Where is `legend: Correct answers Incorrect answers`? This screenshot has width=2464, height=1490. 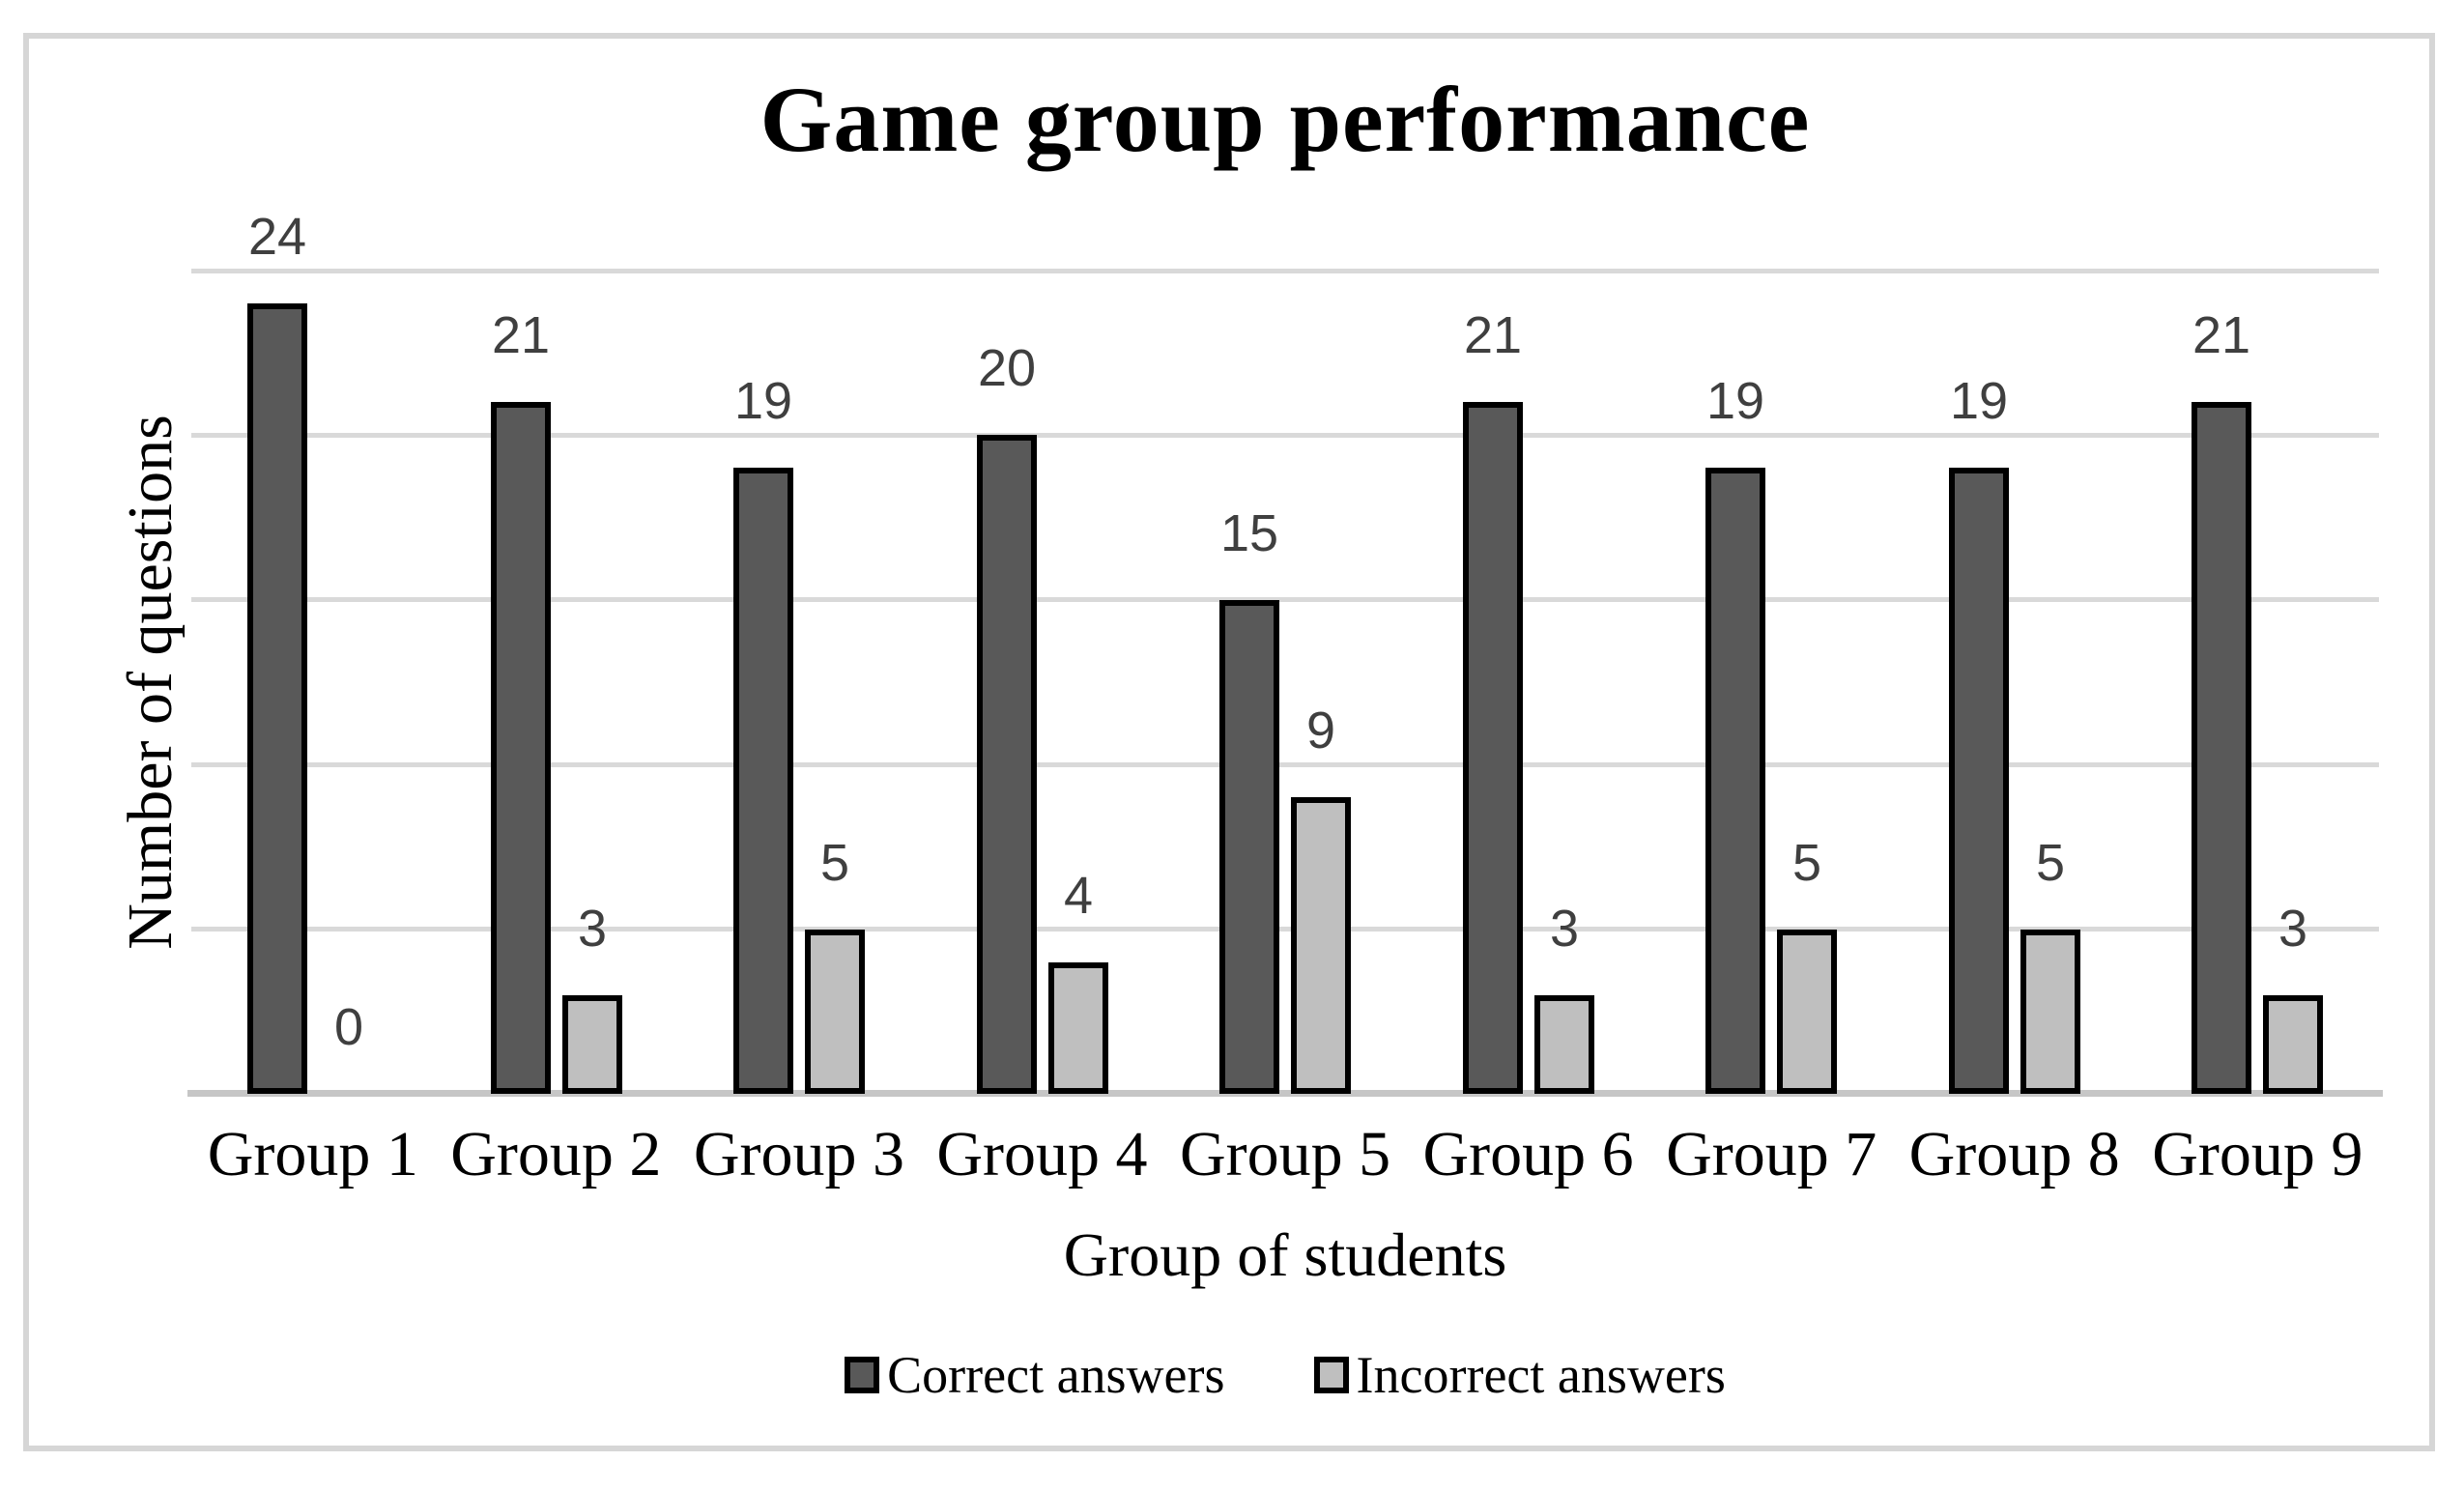 legend: Correct answers Incorrect answers is located at coordinates (1285, 1375).